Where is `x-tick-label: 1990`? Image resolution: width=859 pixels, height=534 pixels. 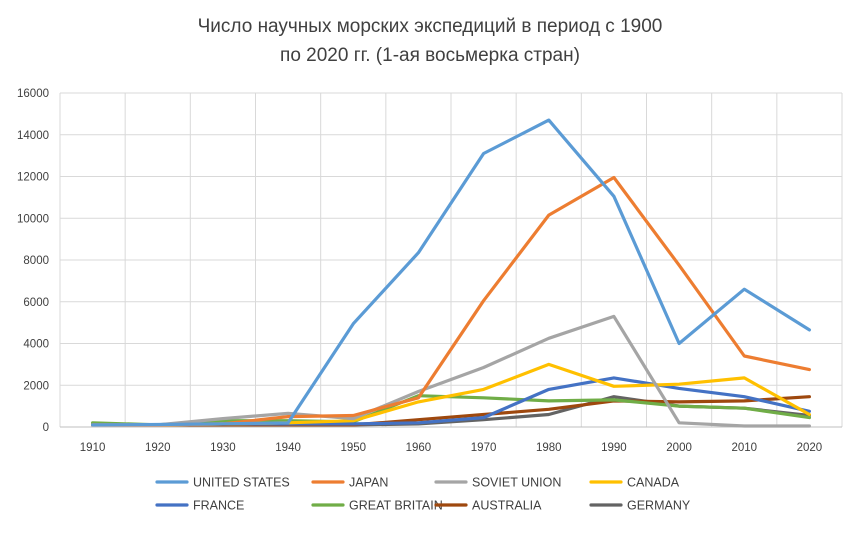
x-tick-label: 1990 is located at coordinates (614, 448).